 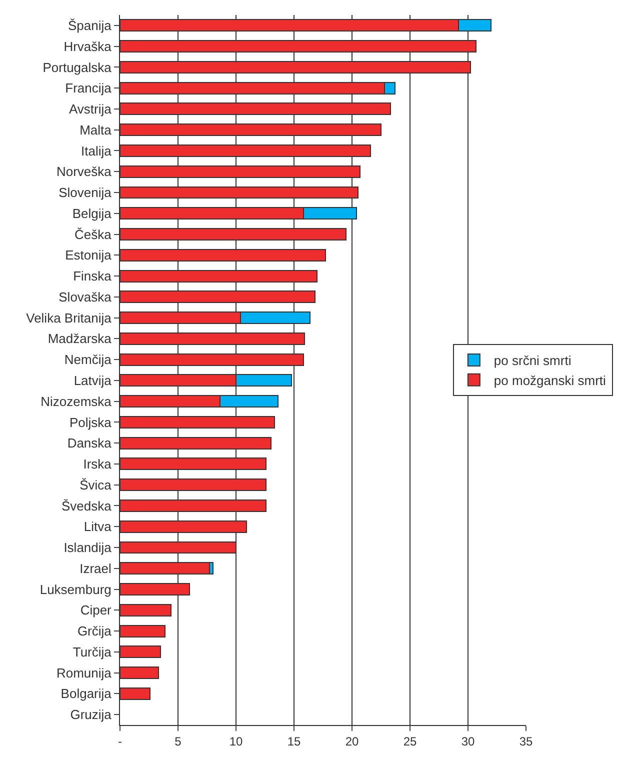 What do you see at coordinates (92, 276) in the screenshot?
I see `y-tick-label: Finska` at bounding box center [92, 276].